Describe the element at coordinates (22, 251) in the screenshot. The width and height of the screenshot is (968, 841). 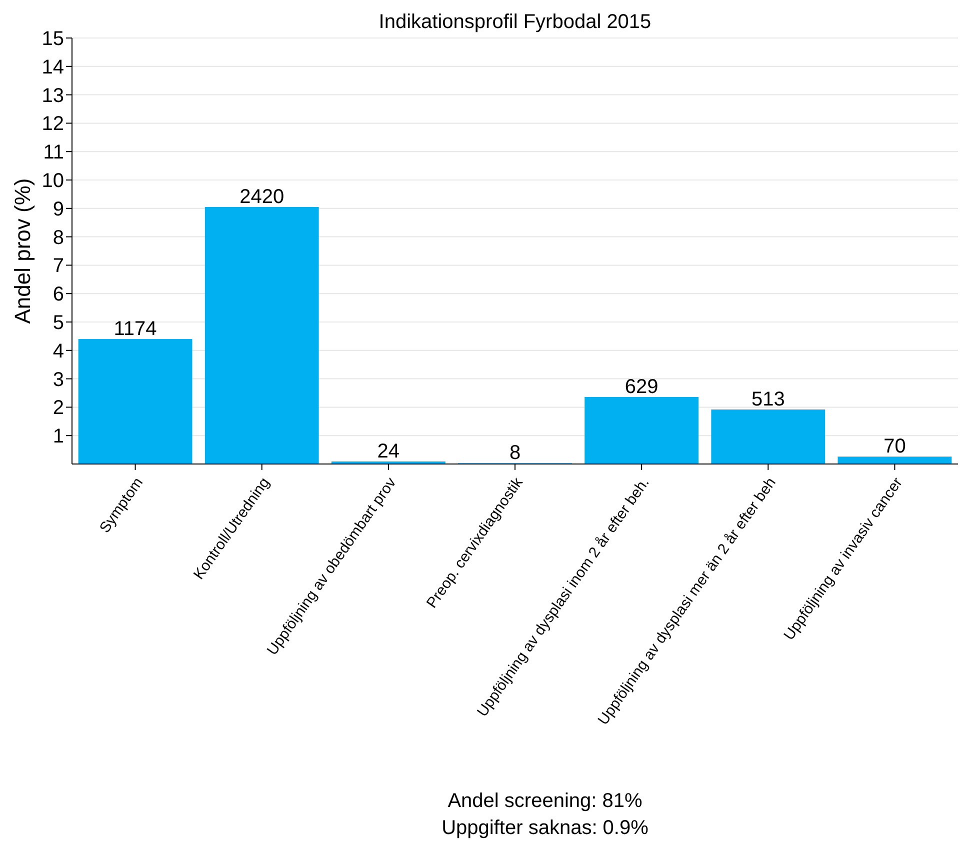
I see `y-axis-title: Andel prov (%)` at that location.